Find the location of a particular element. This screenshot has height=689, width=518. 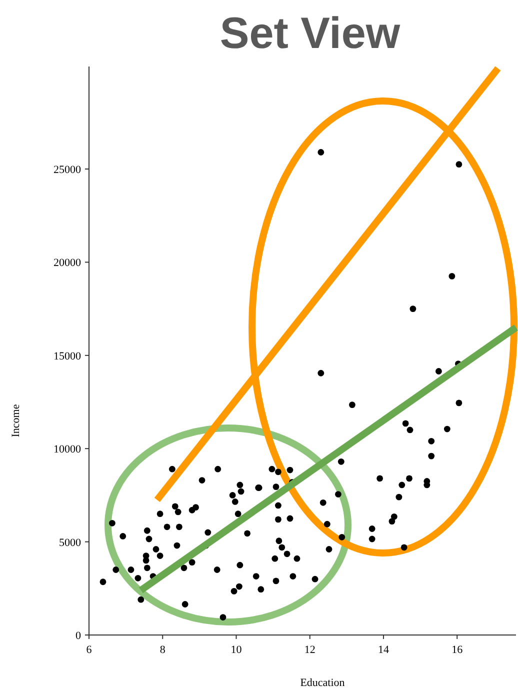

y-tick-label: 25000 is located at coordinates (68, 170).